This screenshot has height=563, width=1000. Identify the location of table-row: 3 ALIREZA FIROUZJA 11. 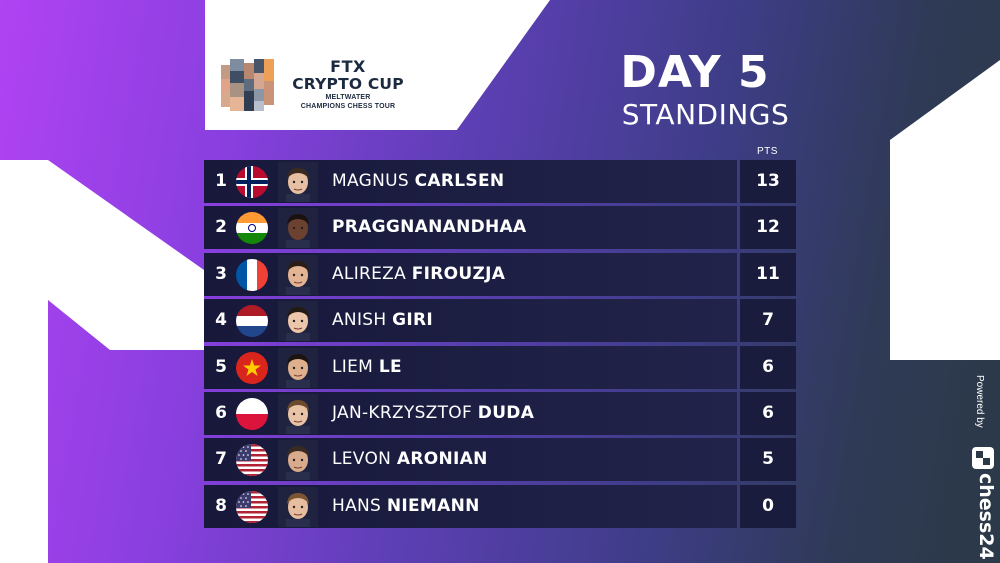
(500, 274).